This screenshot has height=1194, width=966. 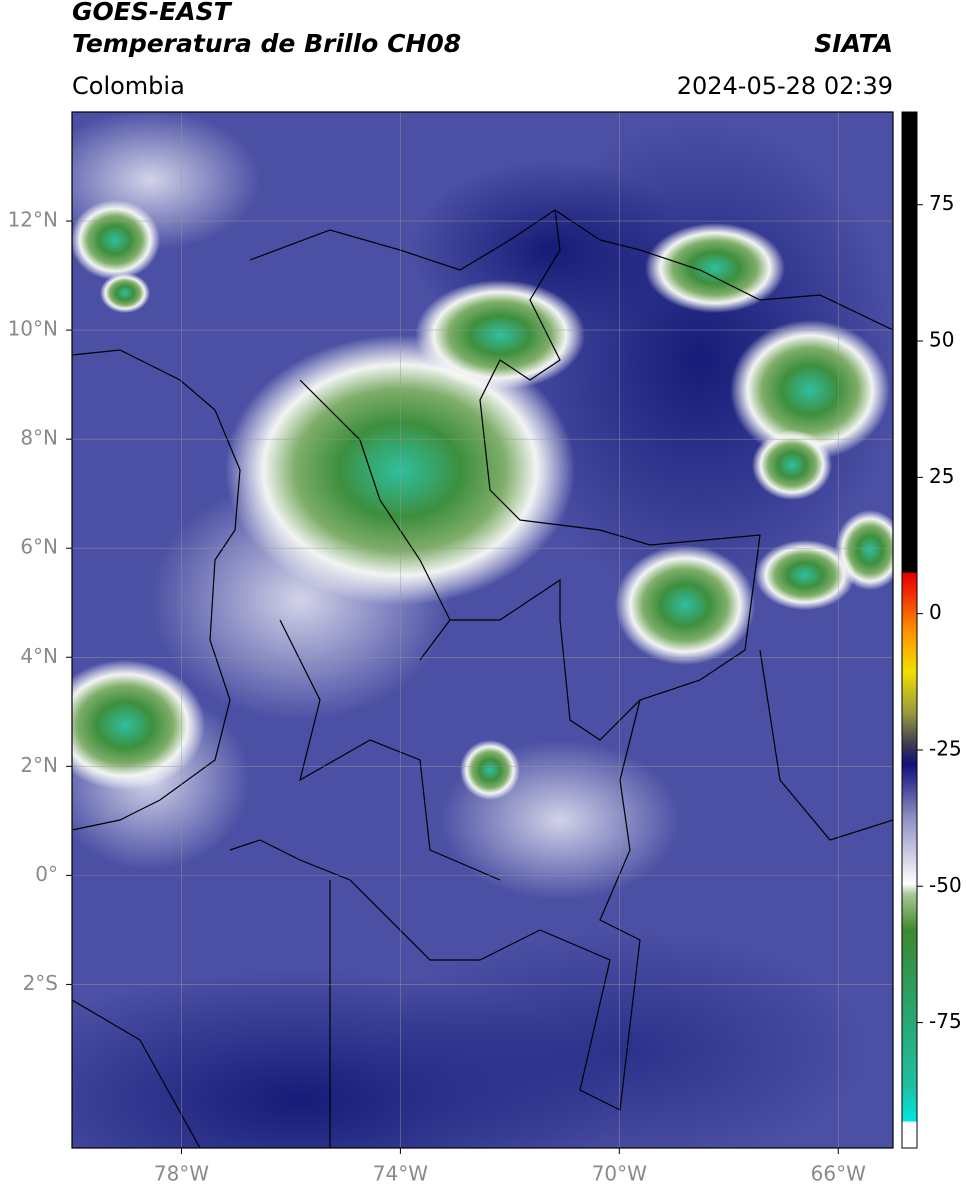 I want to click on title: GOES-EAST, so click(x=152, y=13).